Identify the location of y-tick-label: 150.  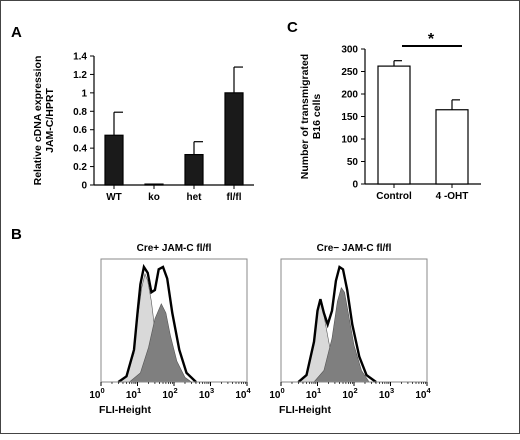
(349, 117).